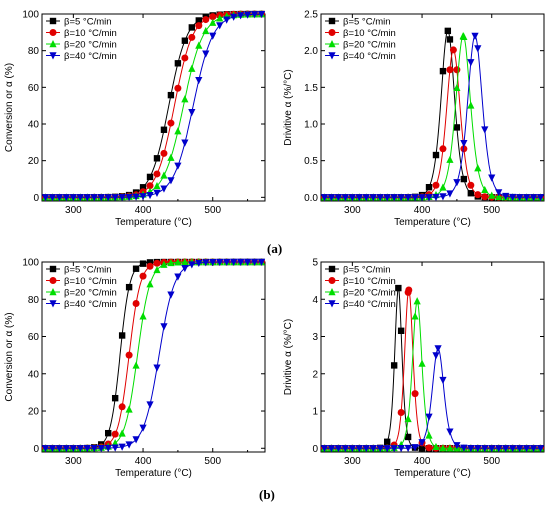 This screenshot has height=509, width=550. What do you see at coordinates (36, 198) in the screenshot?
I see `y-tick-label: 0` at bounding box center [36, 198].